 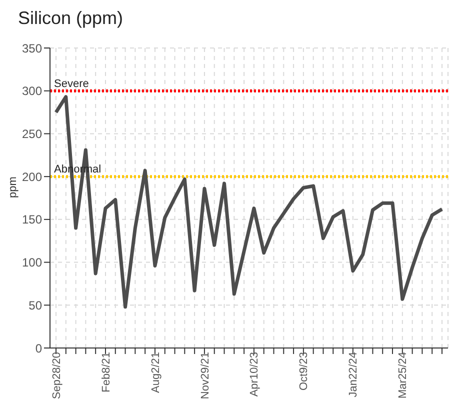 What do you see at coordinates (56, 376) in the screenshot?
I see `x-tick-label: Sep28/20` at bounding box center [56, 376].